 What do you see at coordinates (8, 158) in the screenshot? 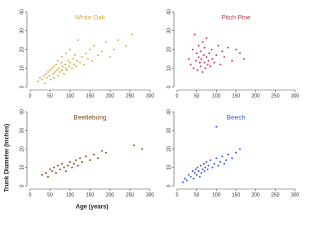
I see `y-axis-label: Trunk Diameter (inches)` at bounding box center [8, 158].